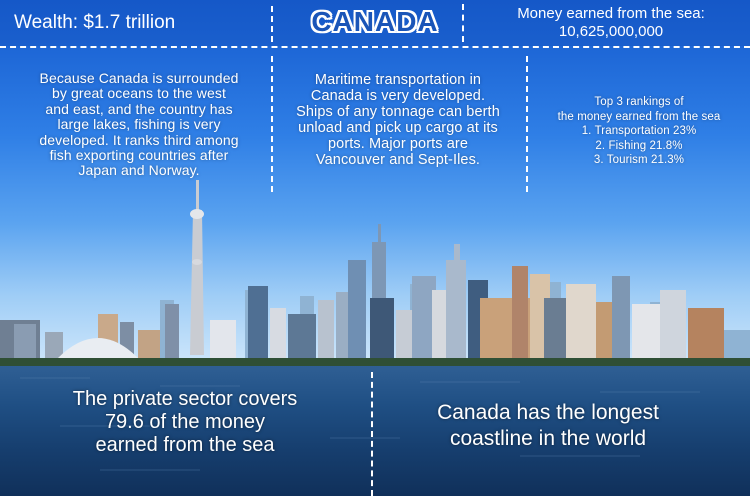 This screenshot has width=750, height=496. I want to click on fishing-line: fish exporting countries after, so click(139, 155).